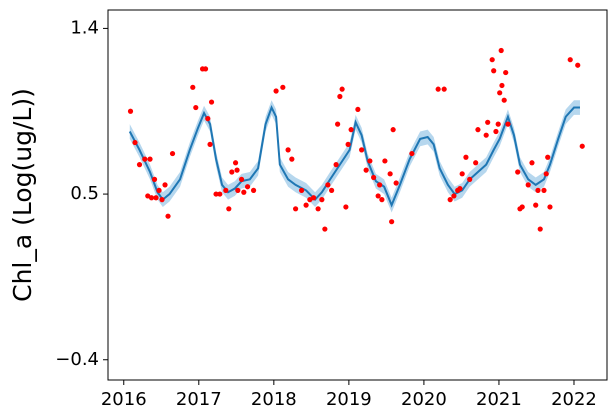 This screenshot has width=614, height=419. Describe the element at coordinates (124, 399) in the screenshot. I see `x-tick-label: 2016` at that location.